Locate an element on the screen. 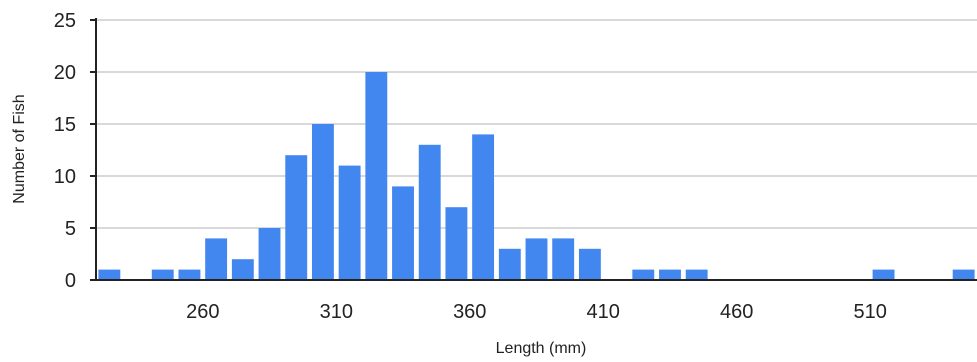 The width and height of the screenshot is (977, 362). y-tick-label: 25 is located at coordinates (65, 21).